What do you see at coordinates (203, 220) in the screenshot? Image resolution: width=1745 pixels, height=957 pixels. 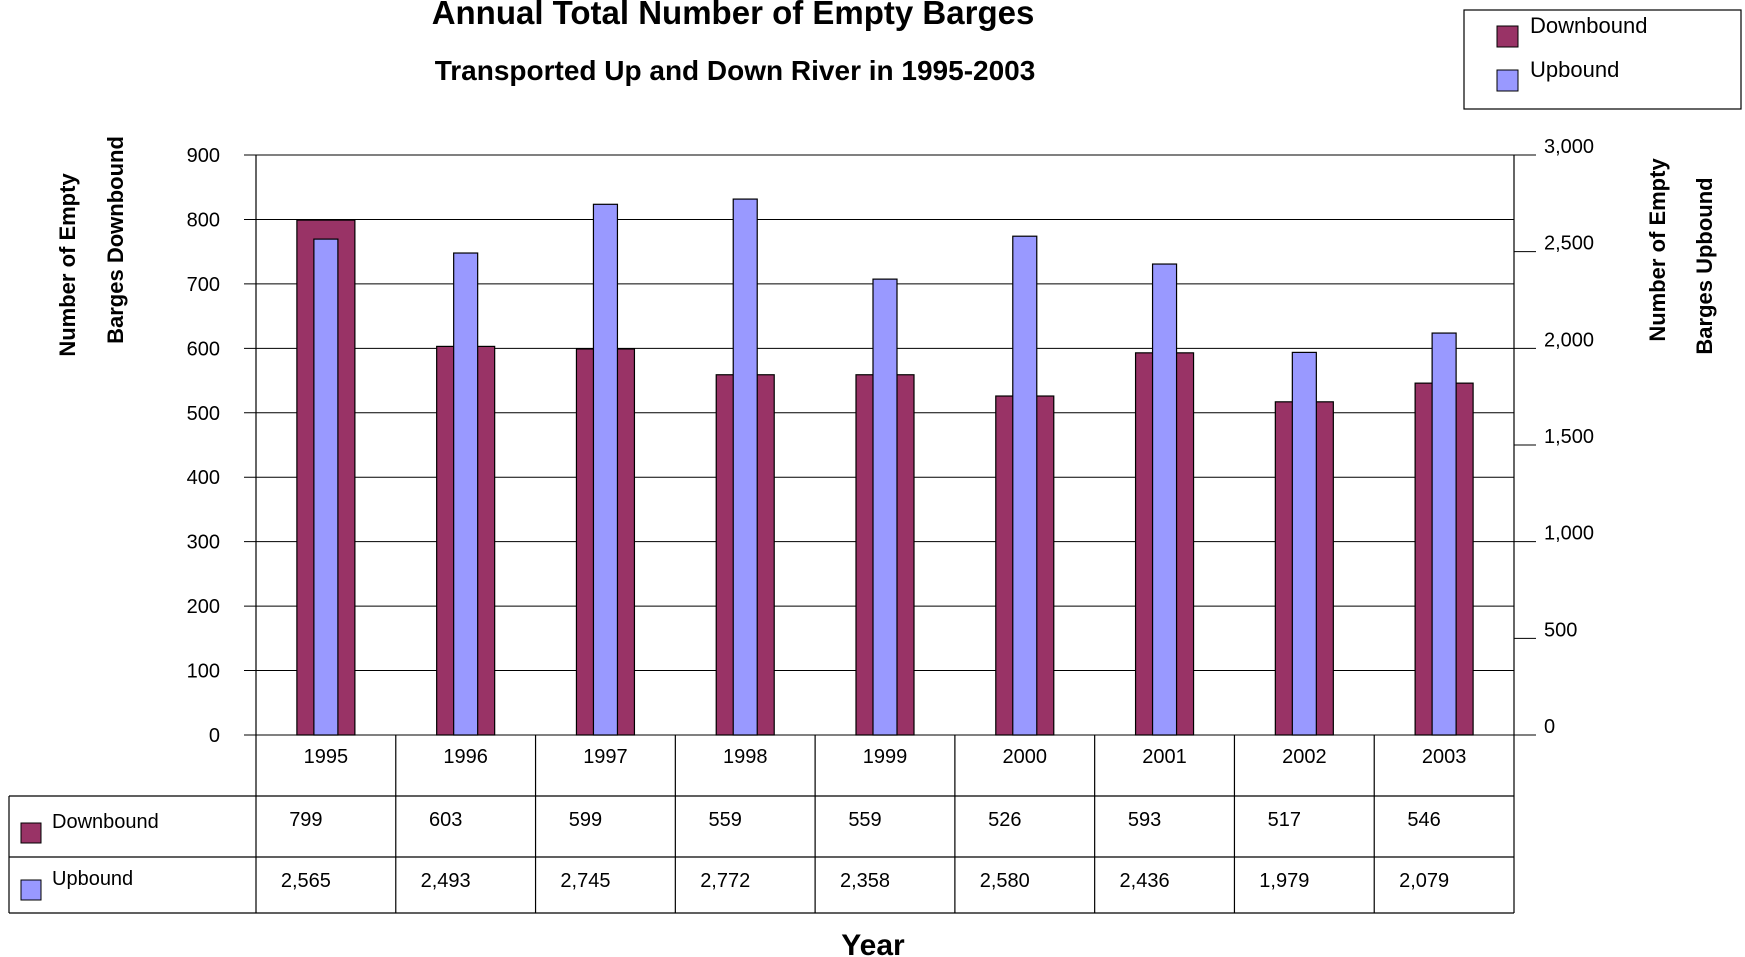 I see `left-tick-label: 800` at bounding box center [203, 220].